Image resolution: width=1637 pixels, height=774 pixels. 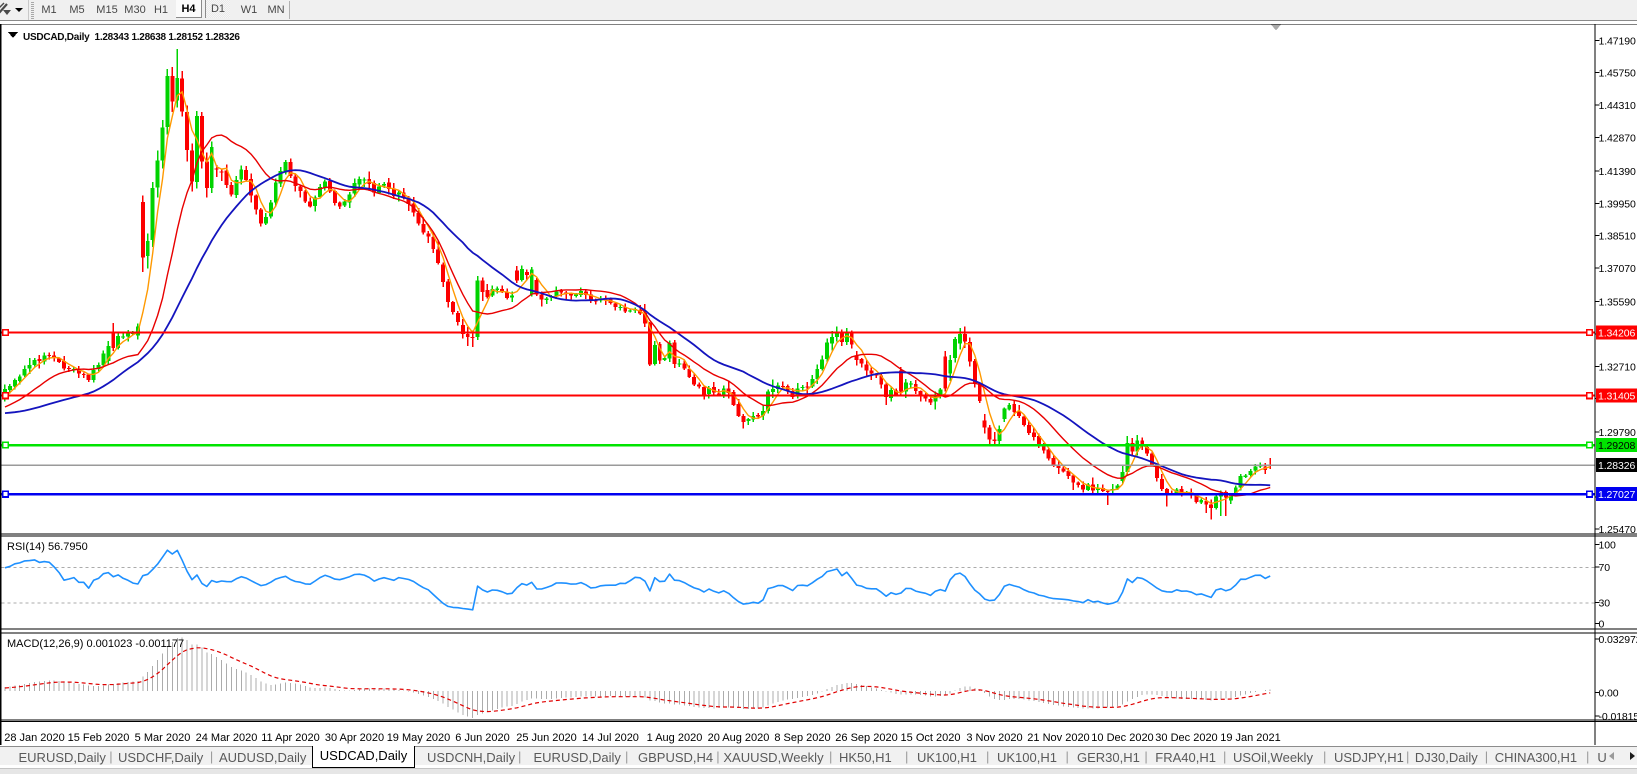 I want to click on svg-text: 1.37070, so click(x=1618, y=269).